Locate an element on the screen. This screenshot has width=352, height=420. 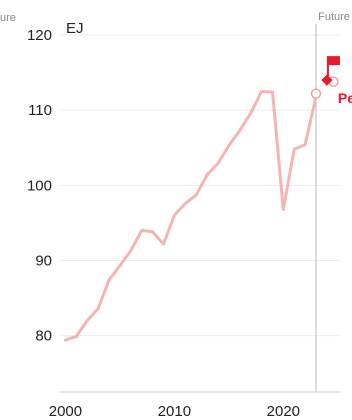
data-point-2008 is located at coordinates (153, 232).